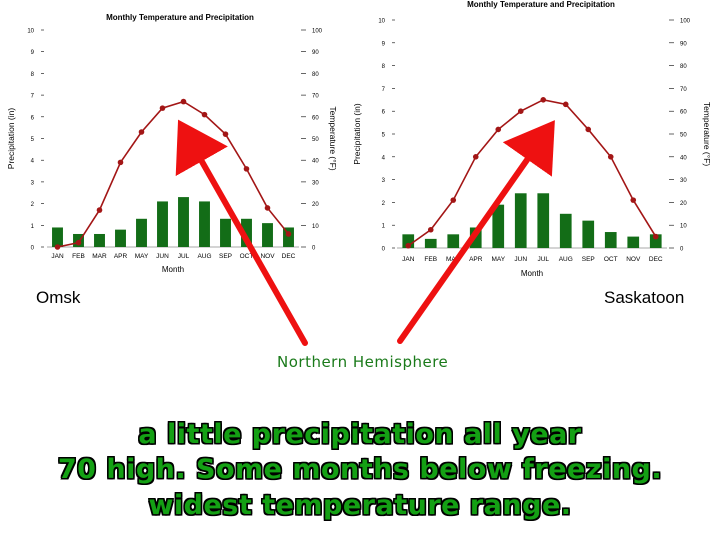 The width and height of the screenshot is (720, 540). What do you see at coordinates (180, 17) in the screenshot?
I see `omsk-chart-title: Monthly Temperature and Precipitation` at bounding box center [180, 17].